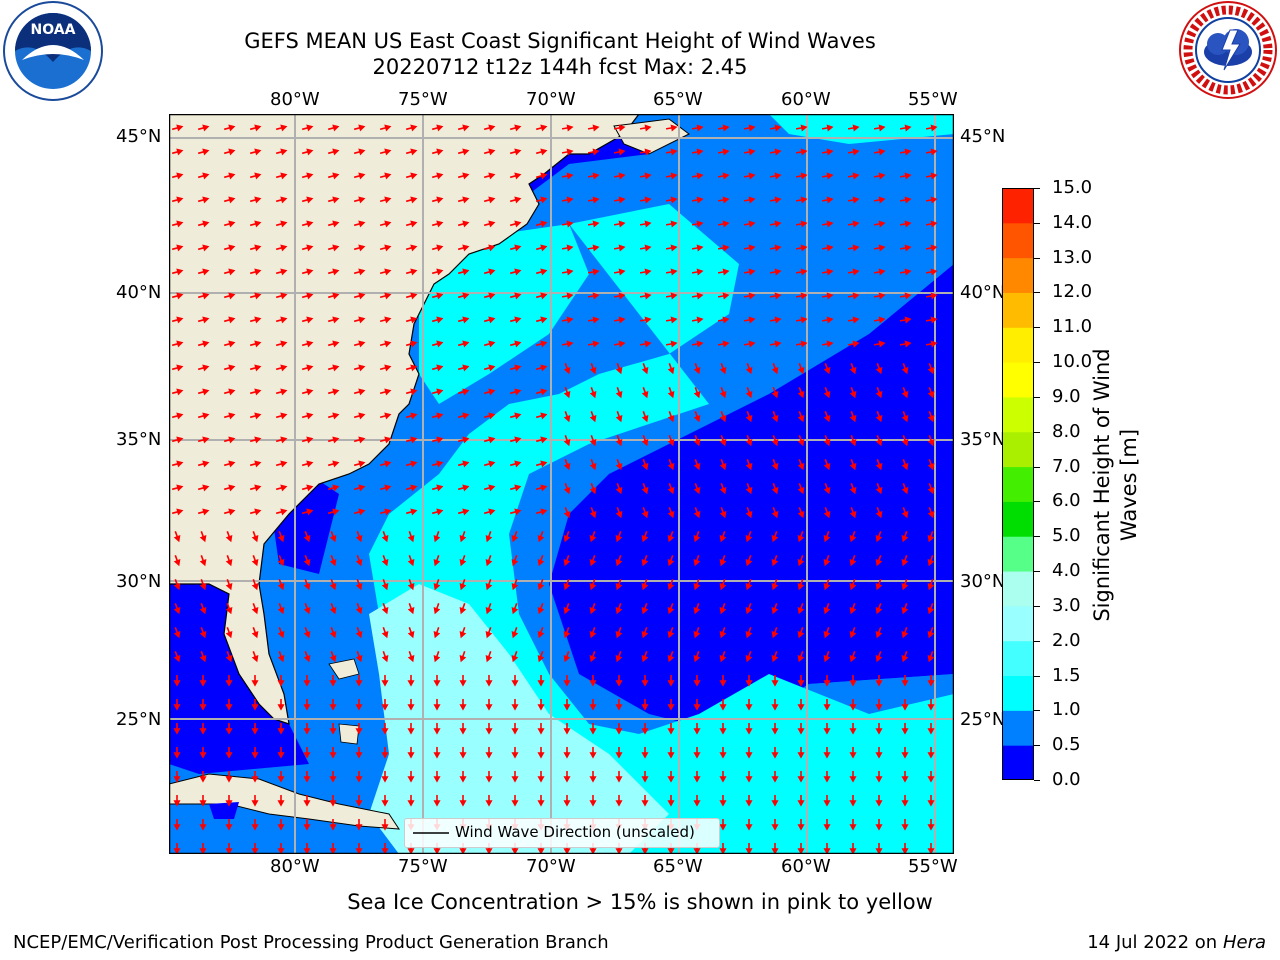 The width and height of the screenshot is (1280, 960). Describe the element at coordinates (1066, 675) in the screenshot. I see `colorbar-tick-label: 1.5` at that location.